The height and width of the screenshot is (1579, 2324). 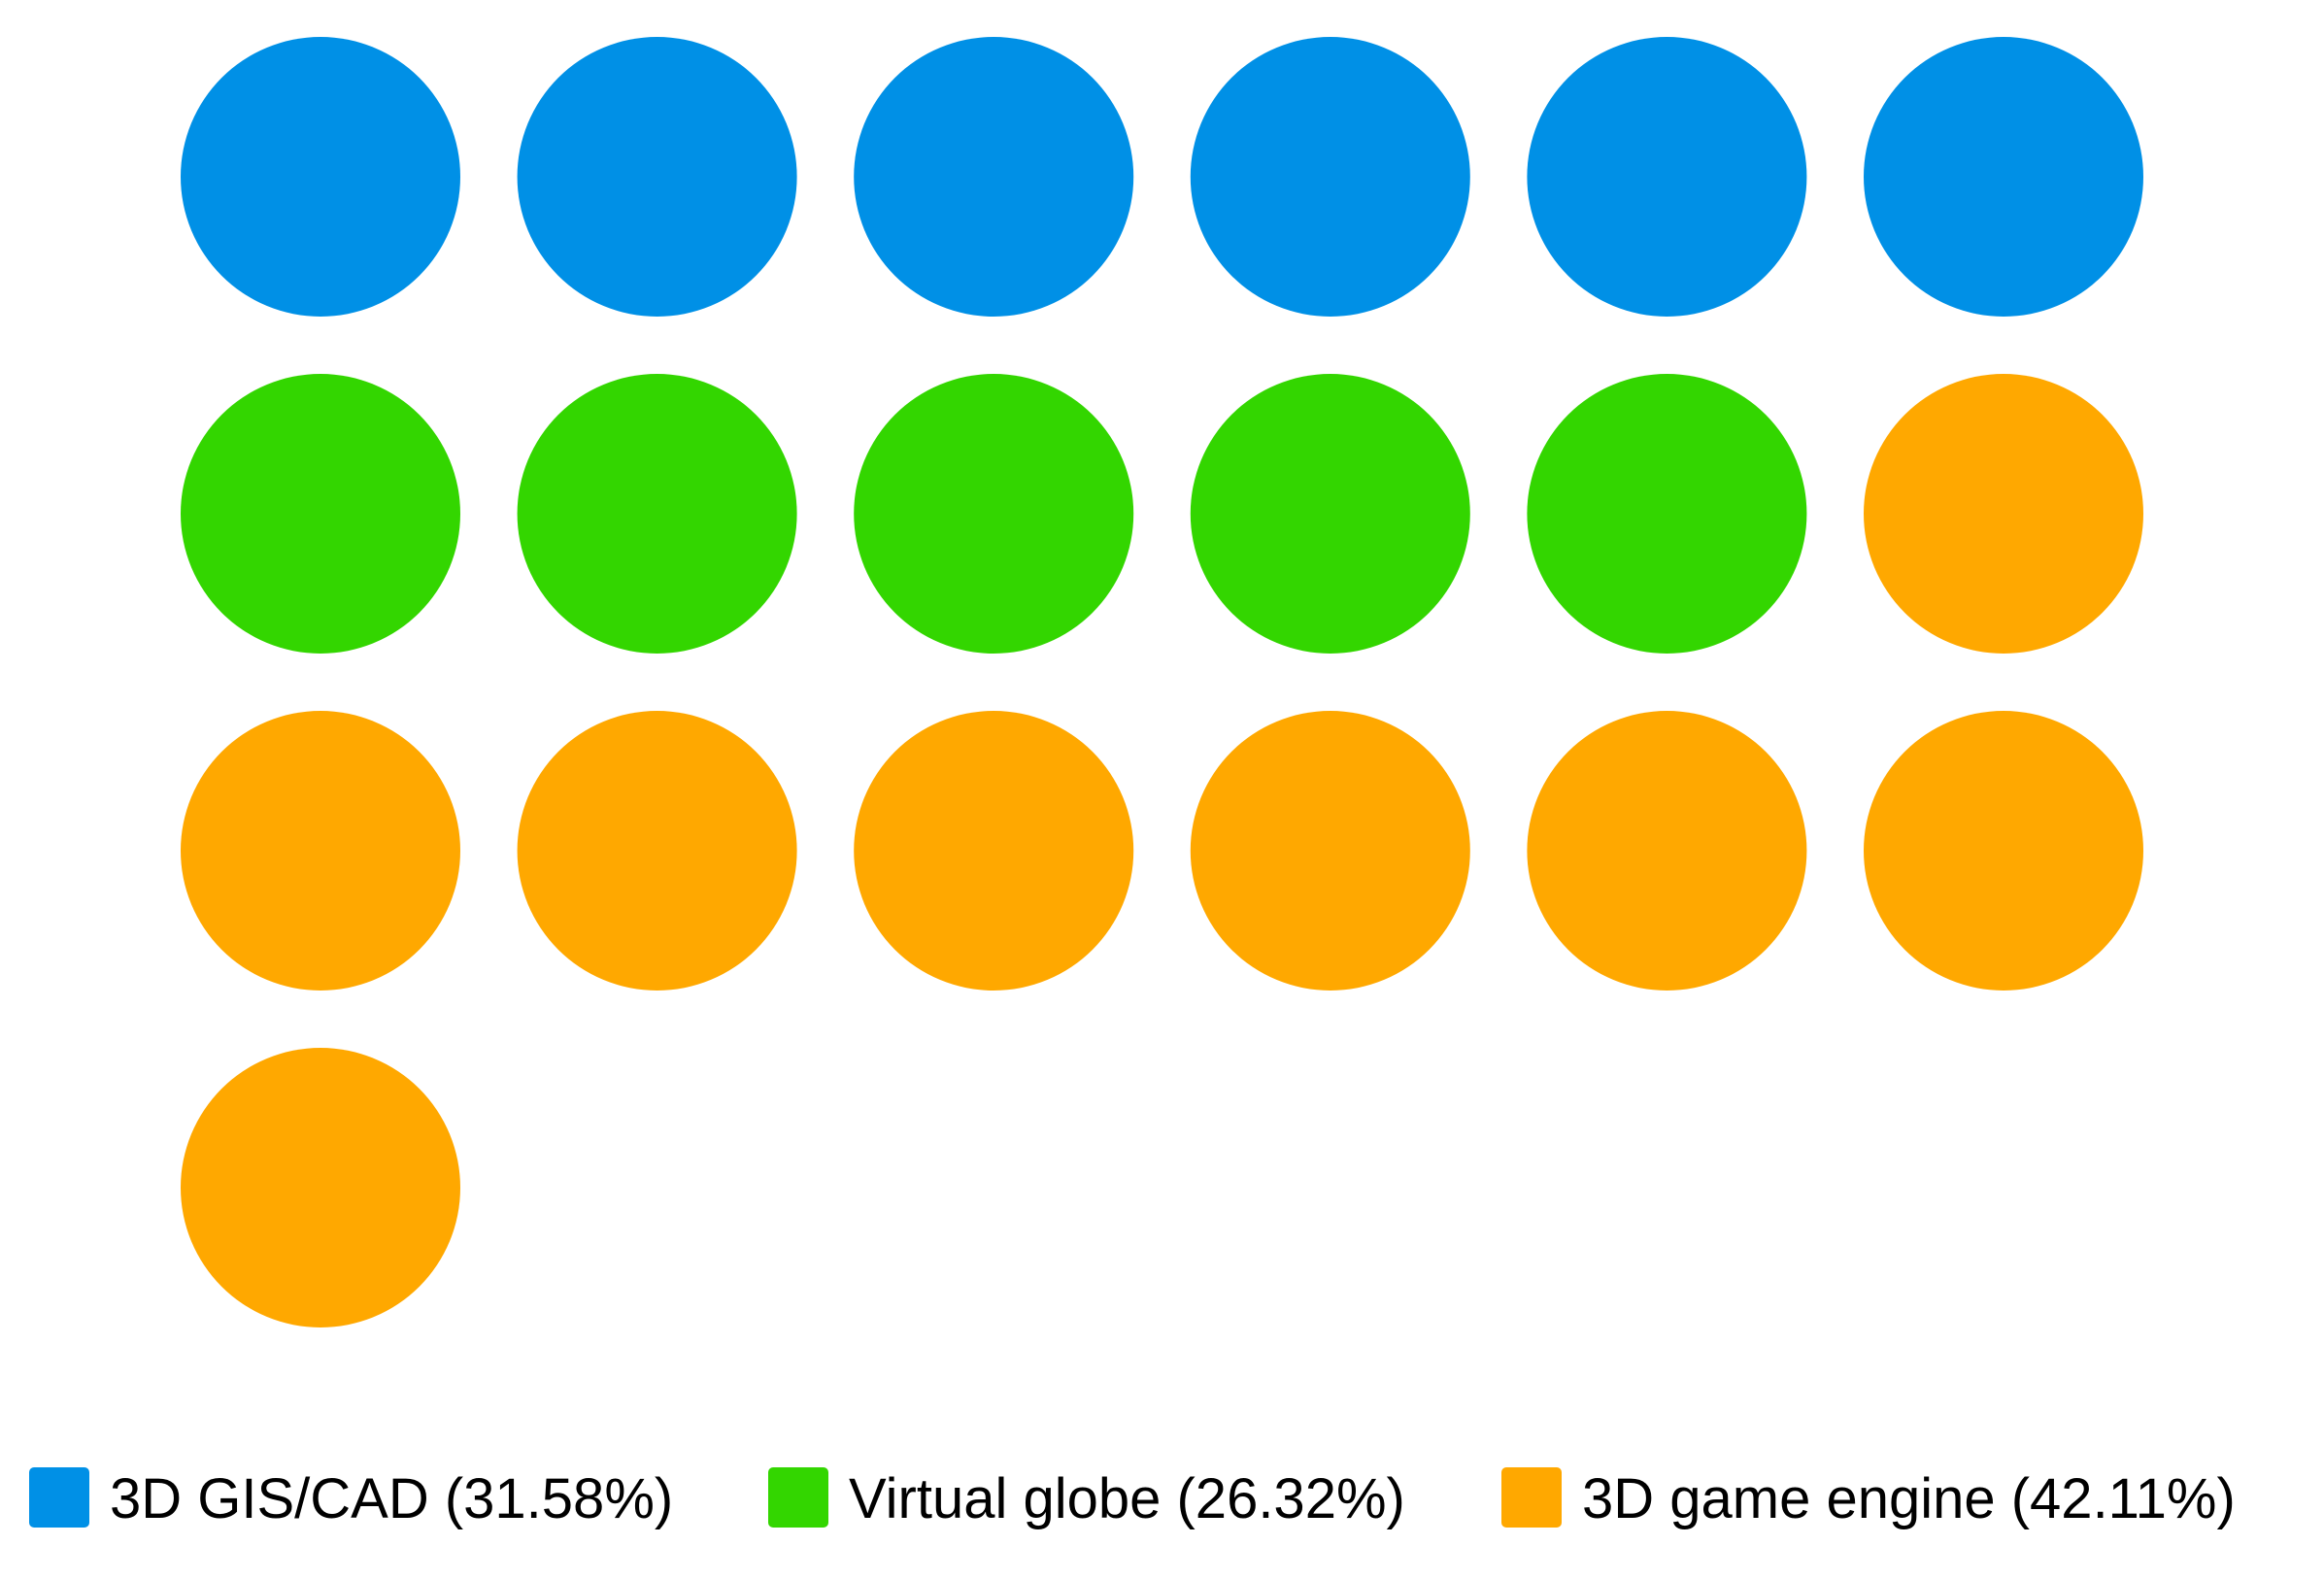 I want to click on legend-swatch-3d-game-engine, so click(x=1531, y=1497).